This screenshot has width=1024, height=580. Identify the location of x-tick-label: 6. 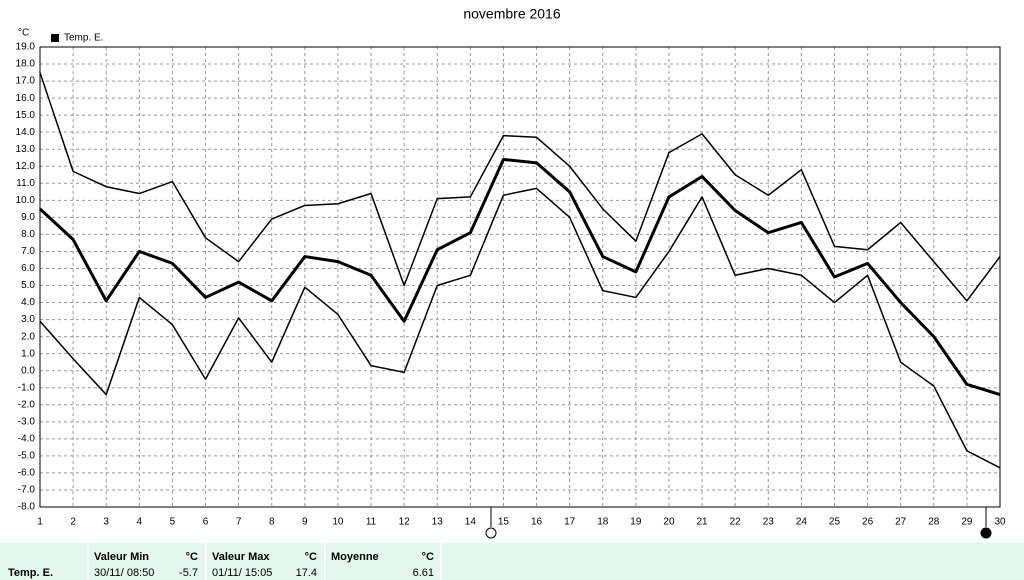
(206, 522).